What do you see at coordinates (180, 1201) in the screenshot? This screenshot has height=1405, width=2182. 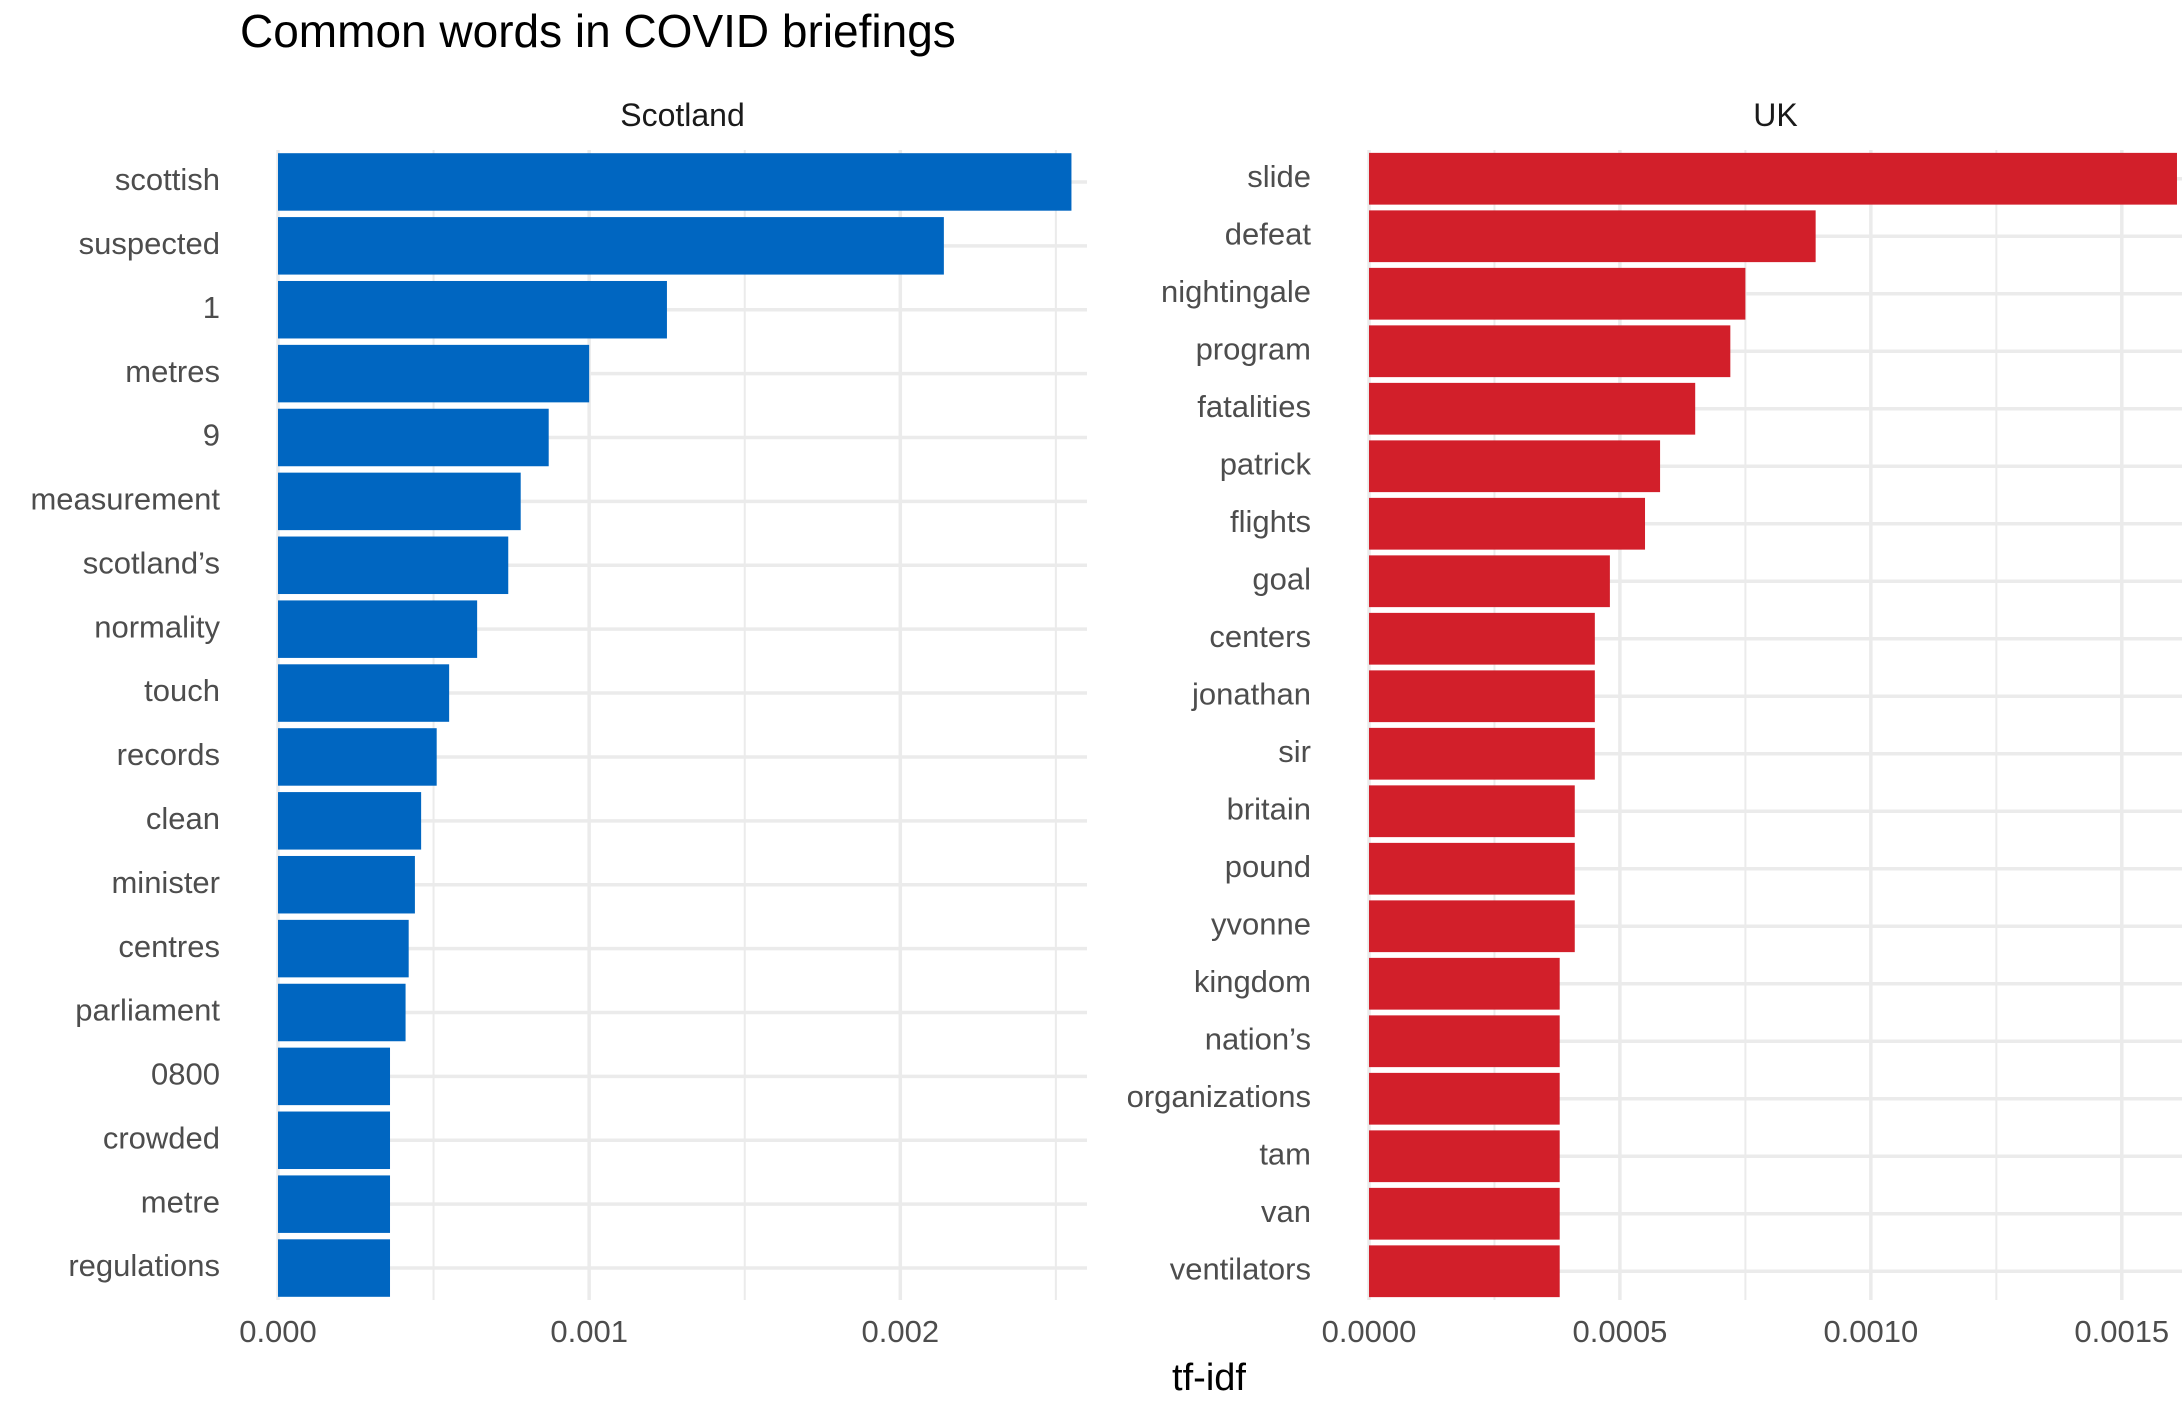 I see `y-tick-label: metre` at bounding box center [180, 1201].